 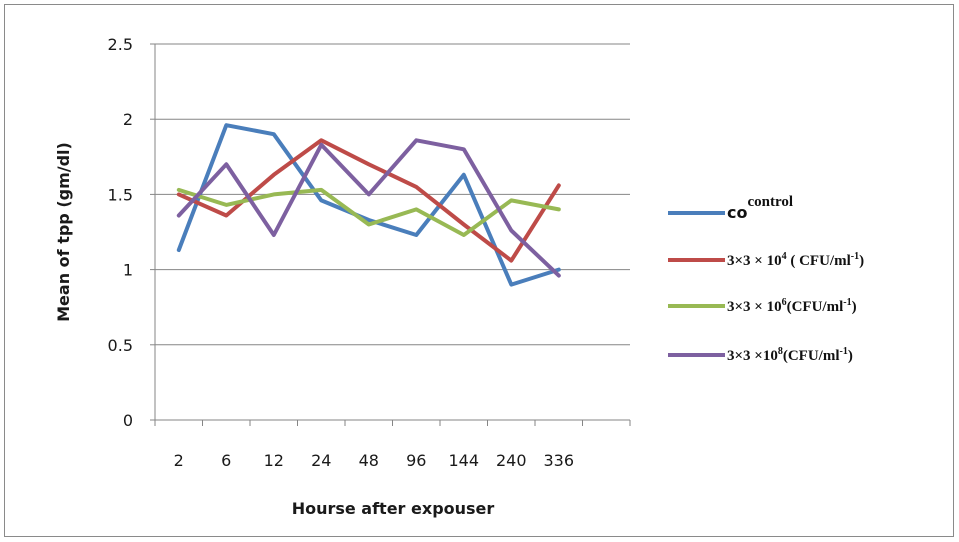 I want to click on legend-label-4: 3×3 ×108(CFU/ml-1), so click(x=790, y=355).